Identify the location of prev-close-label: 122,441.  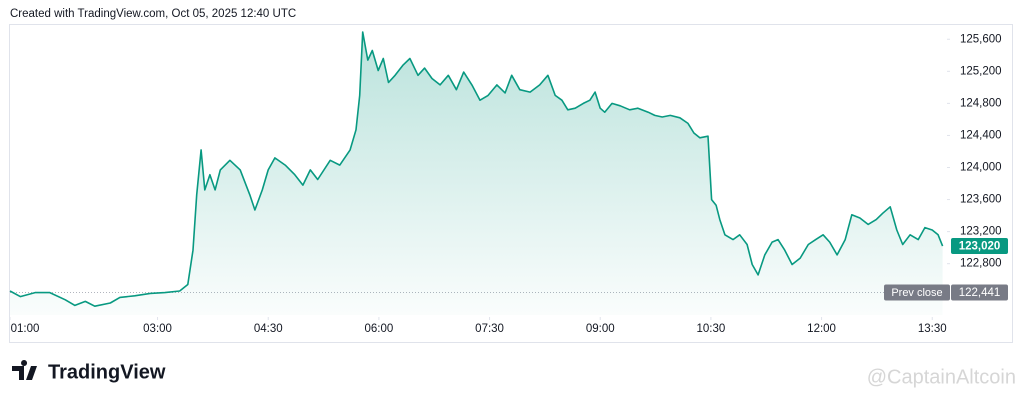
(980, 293).